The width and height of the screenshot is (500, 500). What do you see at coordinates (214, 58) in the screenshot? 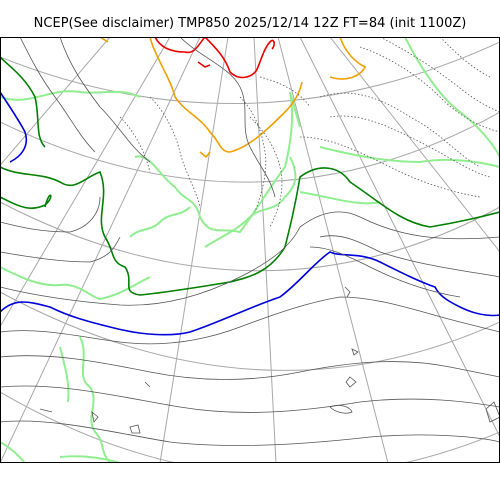
I see `isotherm-red` at bounding box center [214, 58].